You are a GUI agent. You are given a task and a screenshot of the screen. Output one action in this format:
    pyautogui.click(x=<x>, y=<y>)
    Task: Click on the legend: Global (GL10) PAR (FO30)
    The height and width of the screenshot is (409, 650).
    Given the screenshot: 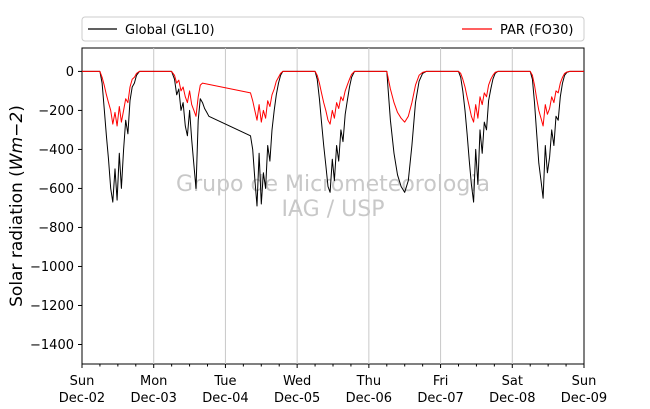 What is the action you would take?
    pyautogui.click(x=333, y=29)
    